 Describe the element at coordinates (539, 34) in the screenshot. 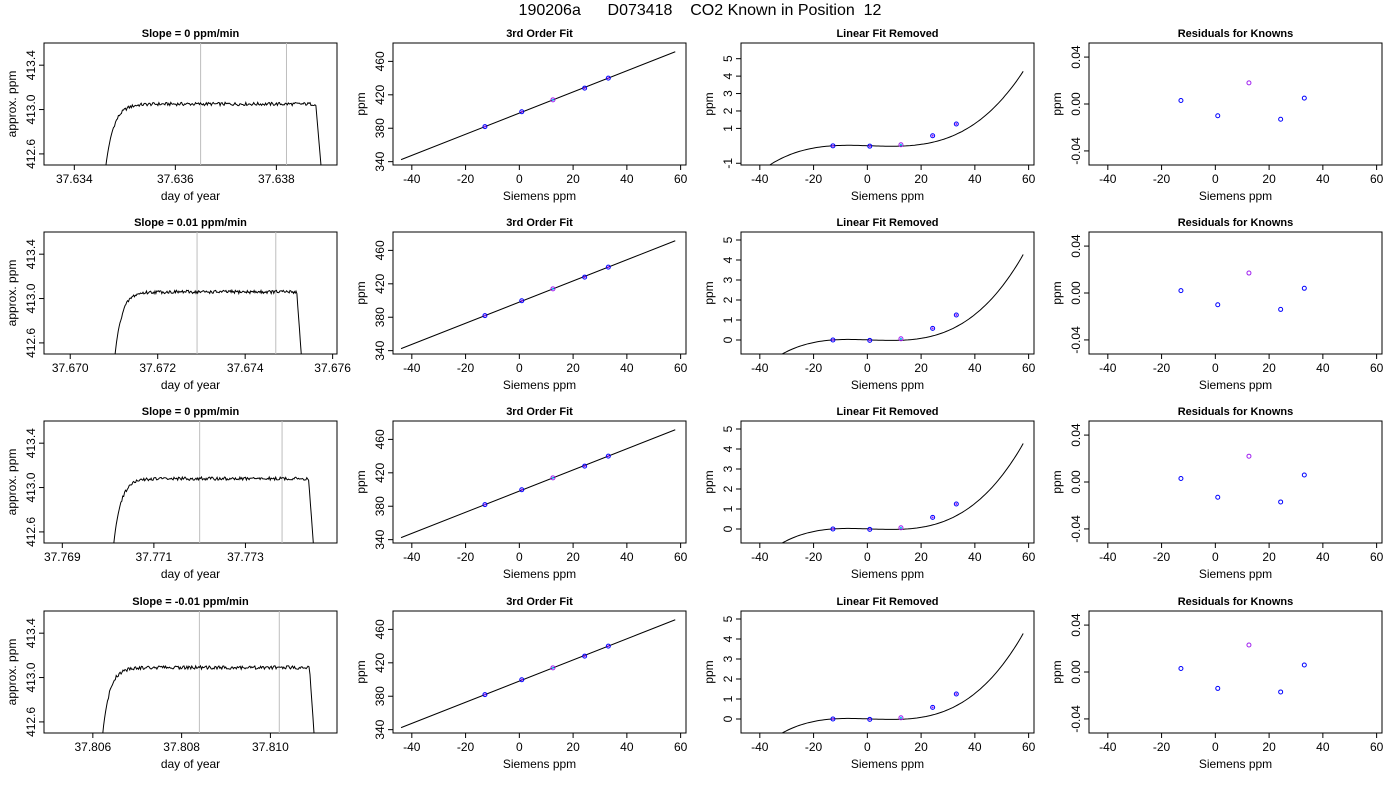

I see `panel-title: 3rd Order Fit` at that location.